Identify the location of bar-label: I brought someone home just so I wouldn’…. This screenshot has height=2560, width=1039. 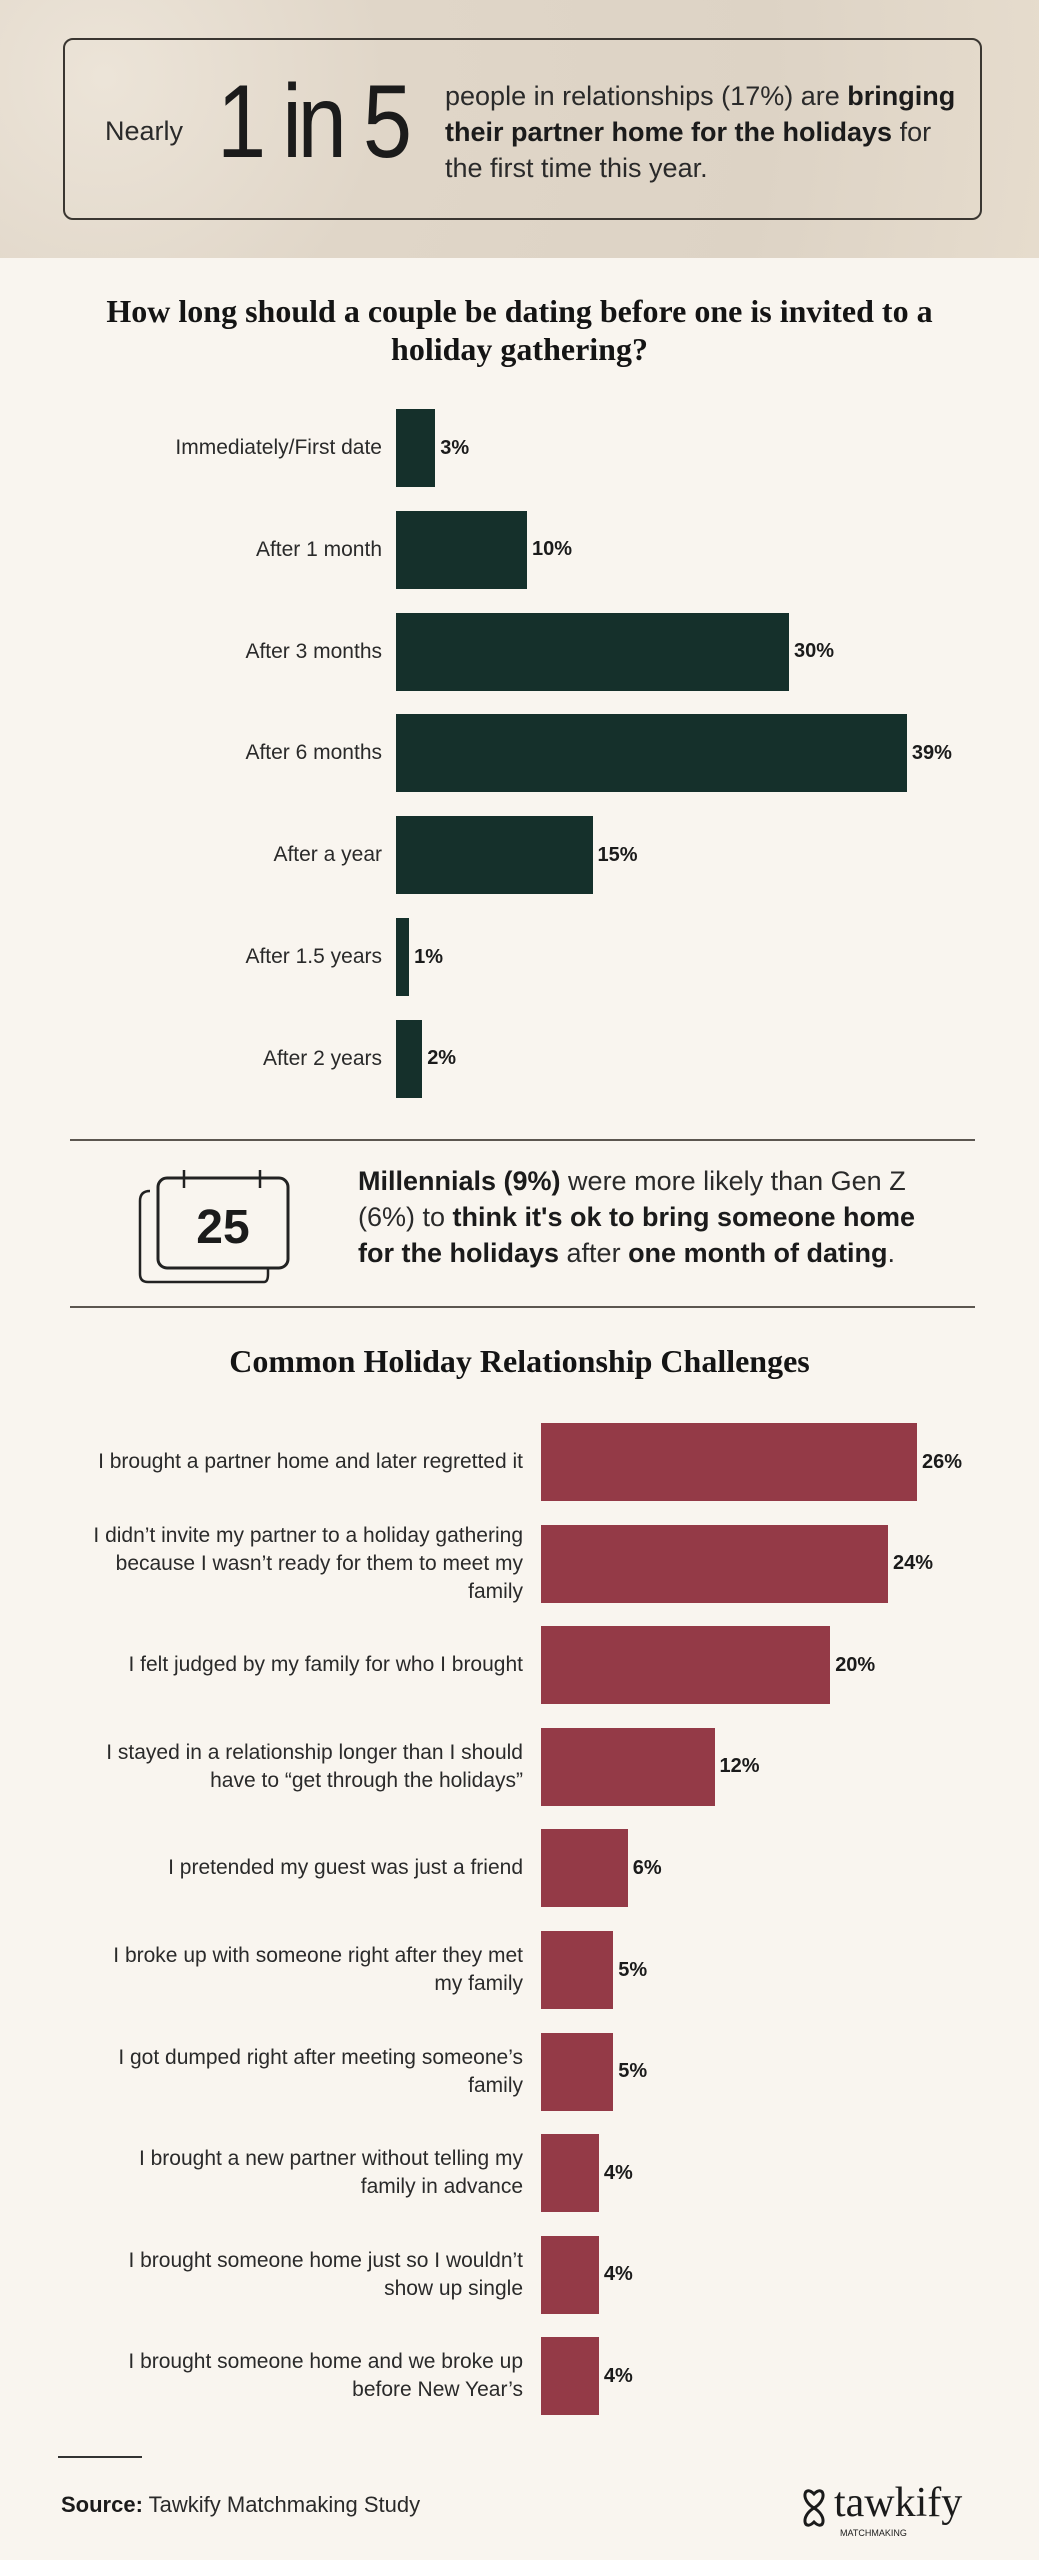
(325, 2274).